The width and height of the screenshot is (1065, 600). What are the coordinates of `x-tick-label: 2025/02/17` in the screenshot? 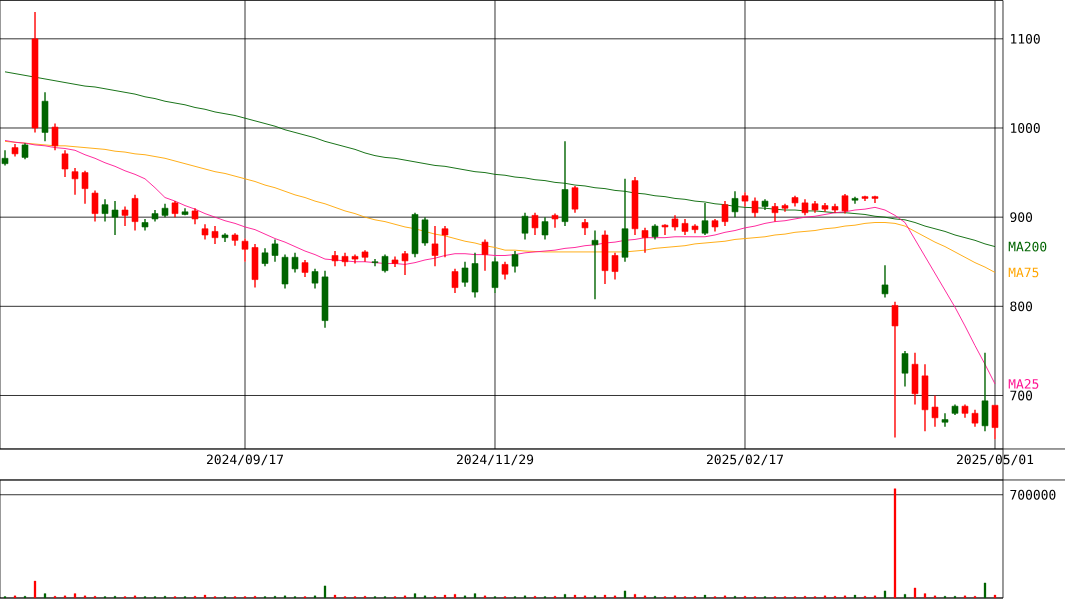 It's located at (744, 460).